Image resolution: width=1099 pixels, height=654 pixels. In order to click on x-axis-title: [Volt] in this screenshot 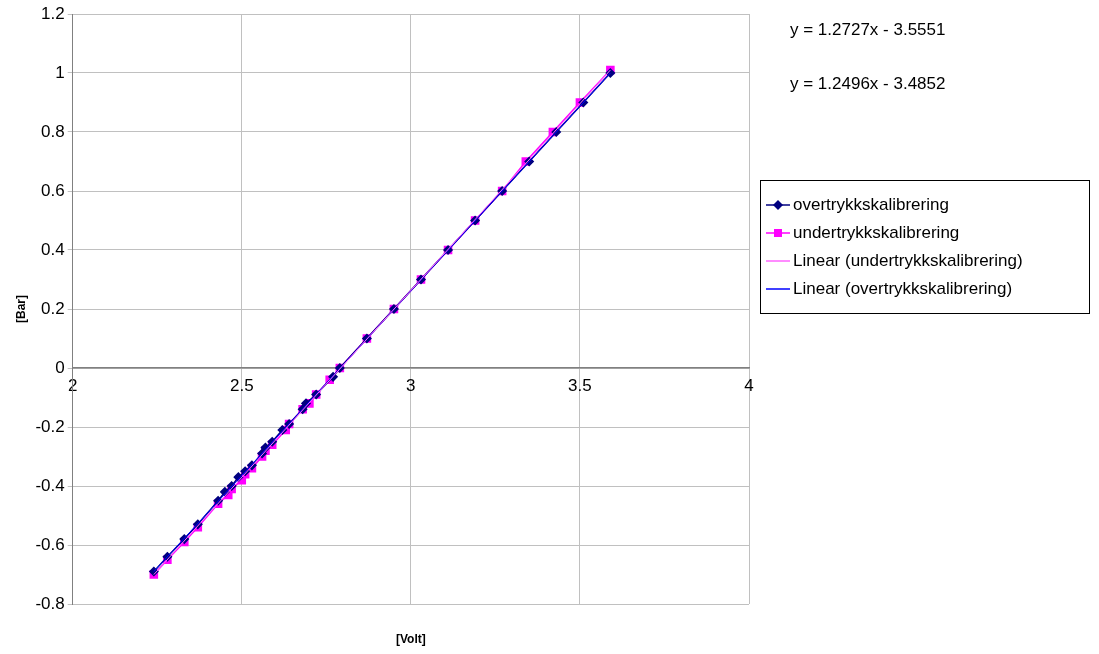, I will do `click(410, 639)`.